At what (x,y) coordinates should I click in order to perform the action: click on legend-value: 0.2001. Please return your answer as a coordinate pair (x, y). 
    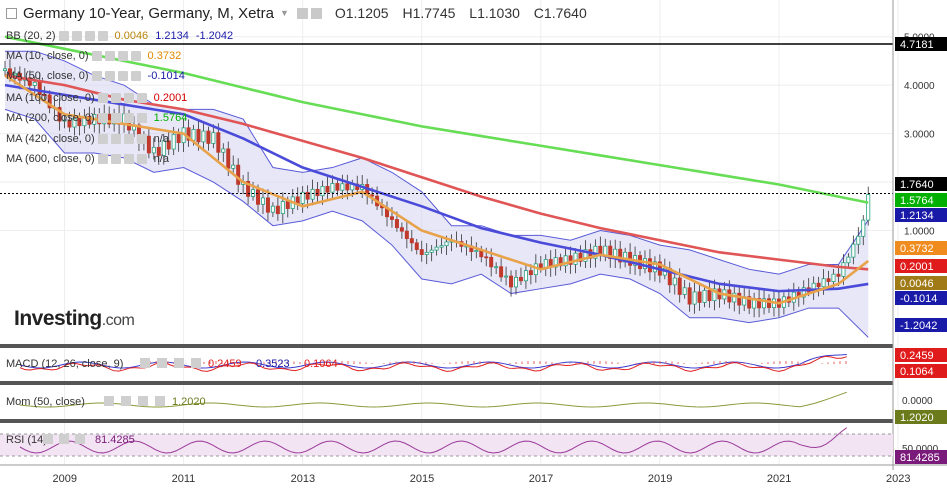
    Looking at the image, I should click on (170, 98).